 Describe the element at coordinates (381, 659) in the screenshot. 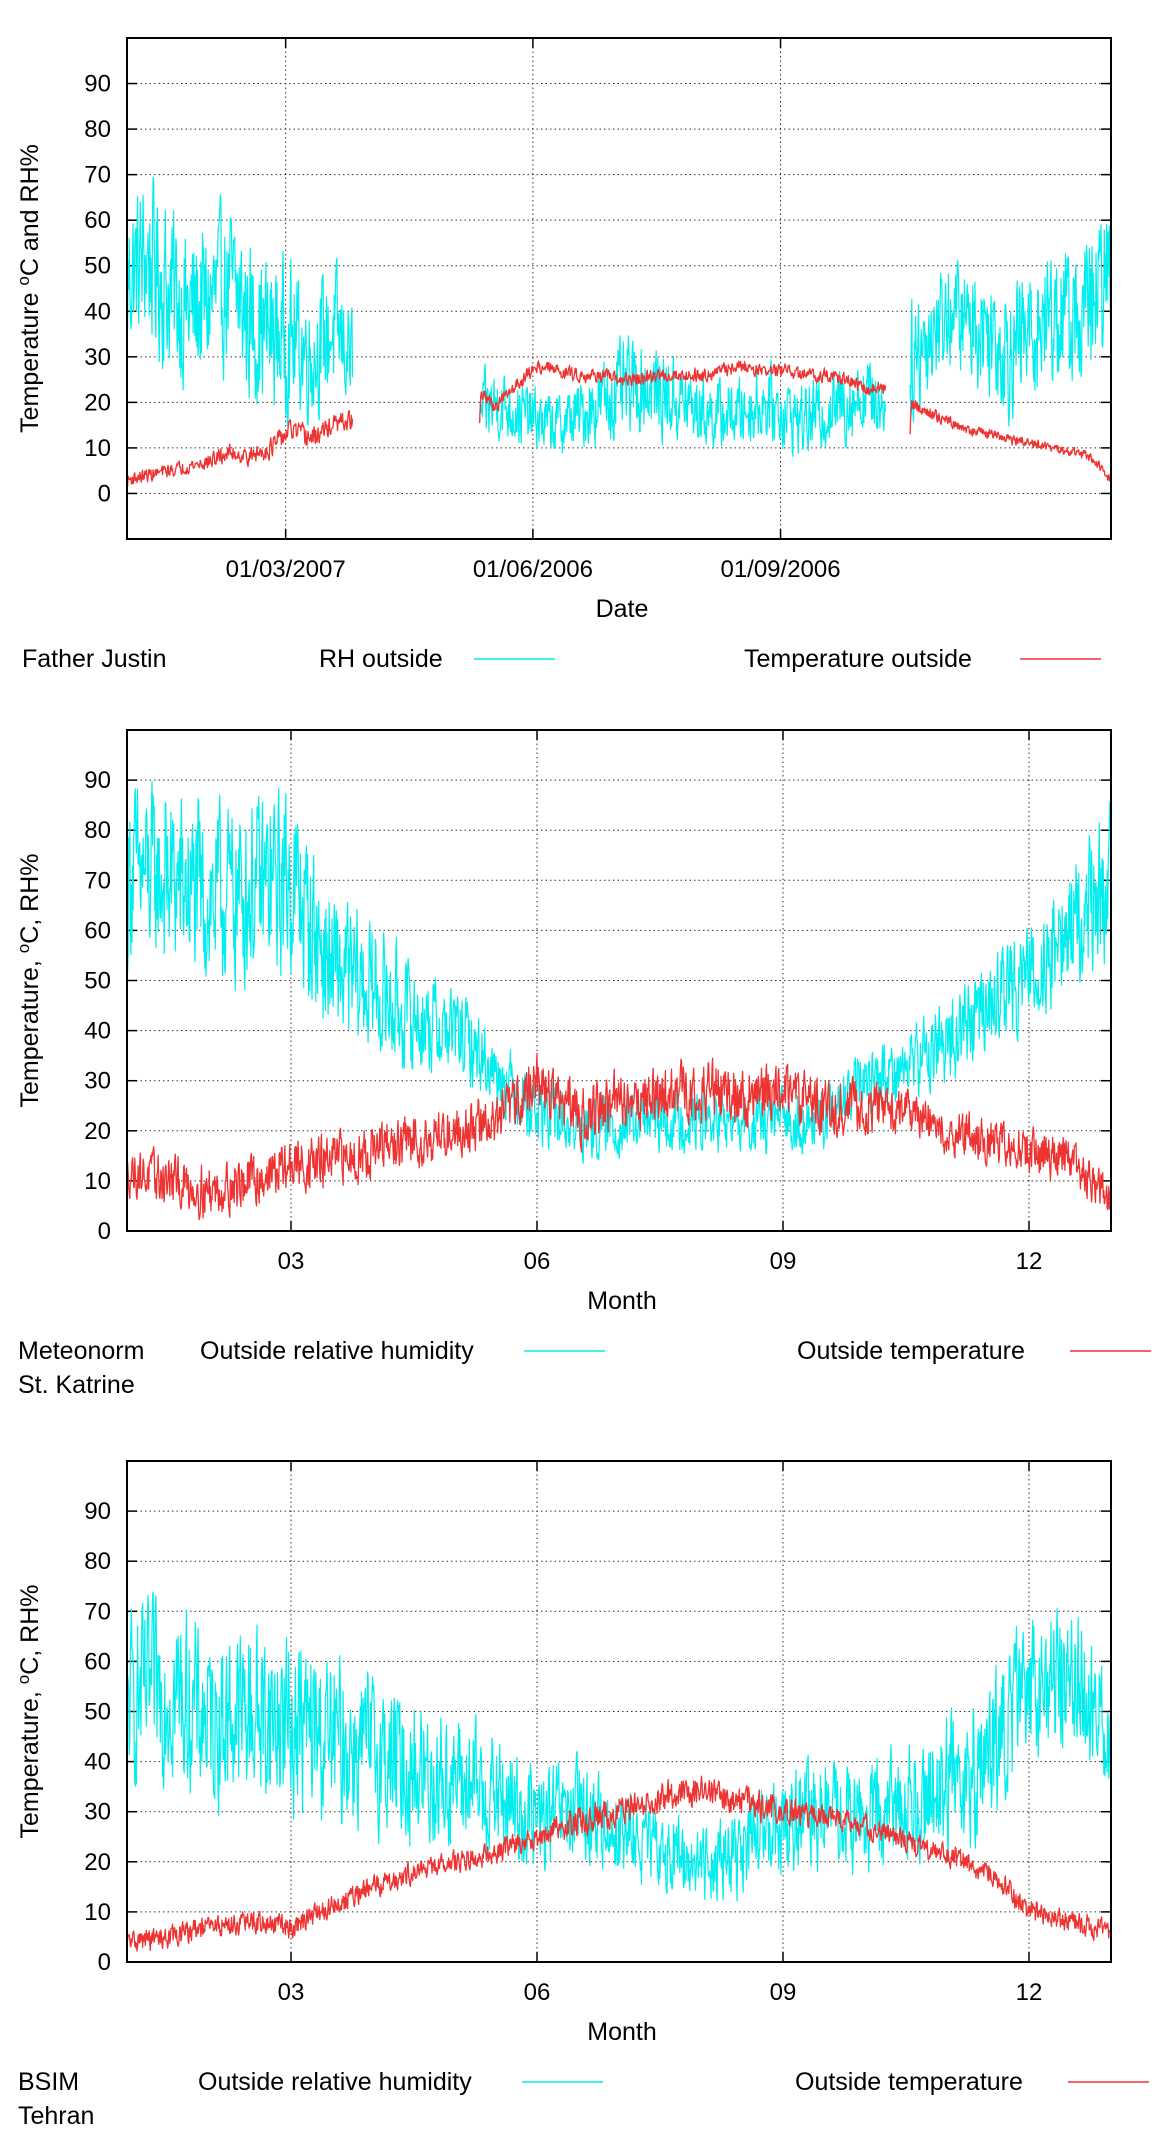

I see `legend-label: RH outside` at that location.